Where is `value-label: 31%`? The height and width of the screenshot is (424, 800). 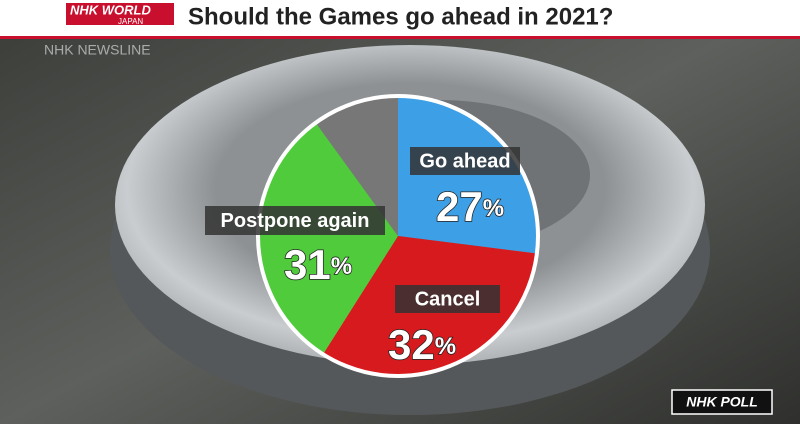 value-label: 31% is located at coordinates (318, 264).